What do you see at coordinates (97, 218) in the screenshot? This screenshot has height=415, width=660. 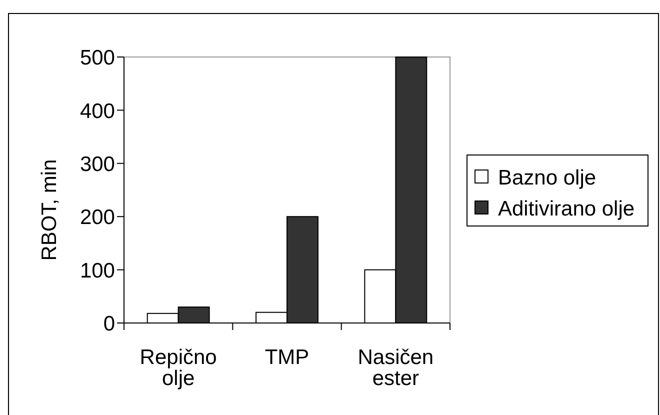 I see `y-tick-label: 200` at bounding box center [97, 218].